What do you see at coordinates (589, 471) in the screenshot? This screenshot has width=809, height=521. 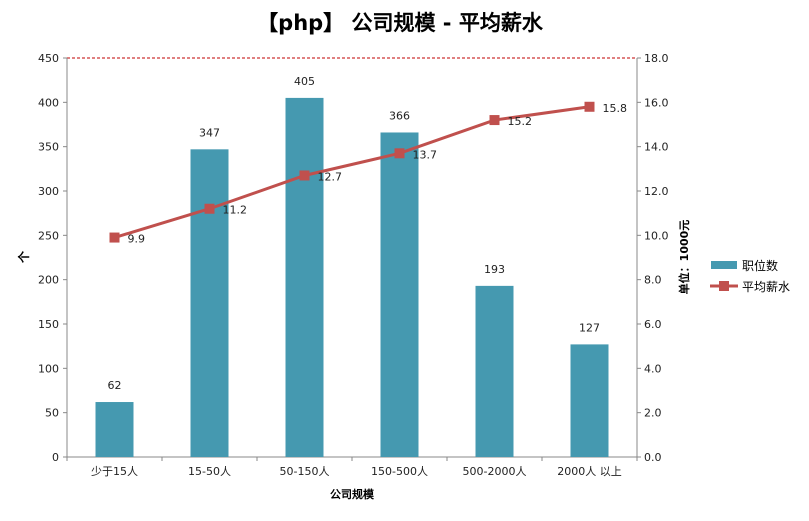 I see `x-tick-label: 2000人 以上` at bounding box center [589, 471].